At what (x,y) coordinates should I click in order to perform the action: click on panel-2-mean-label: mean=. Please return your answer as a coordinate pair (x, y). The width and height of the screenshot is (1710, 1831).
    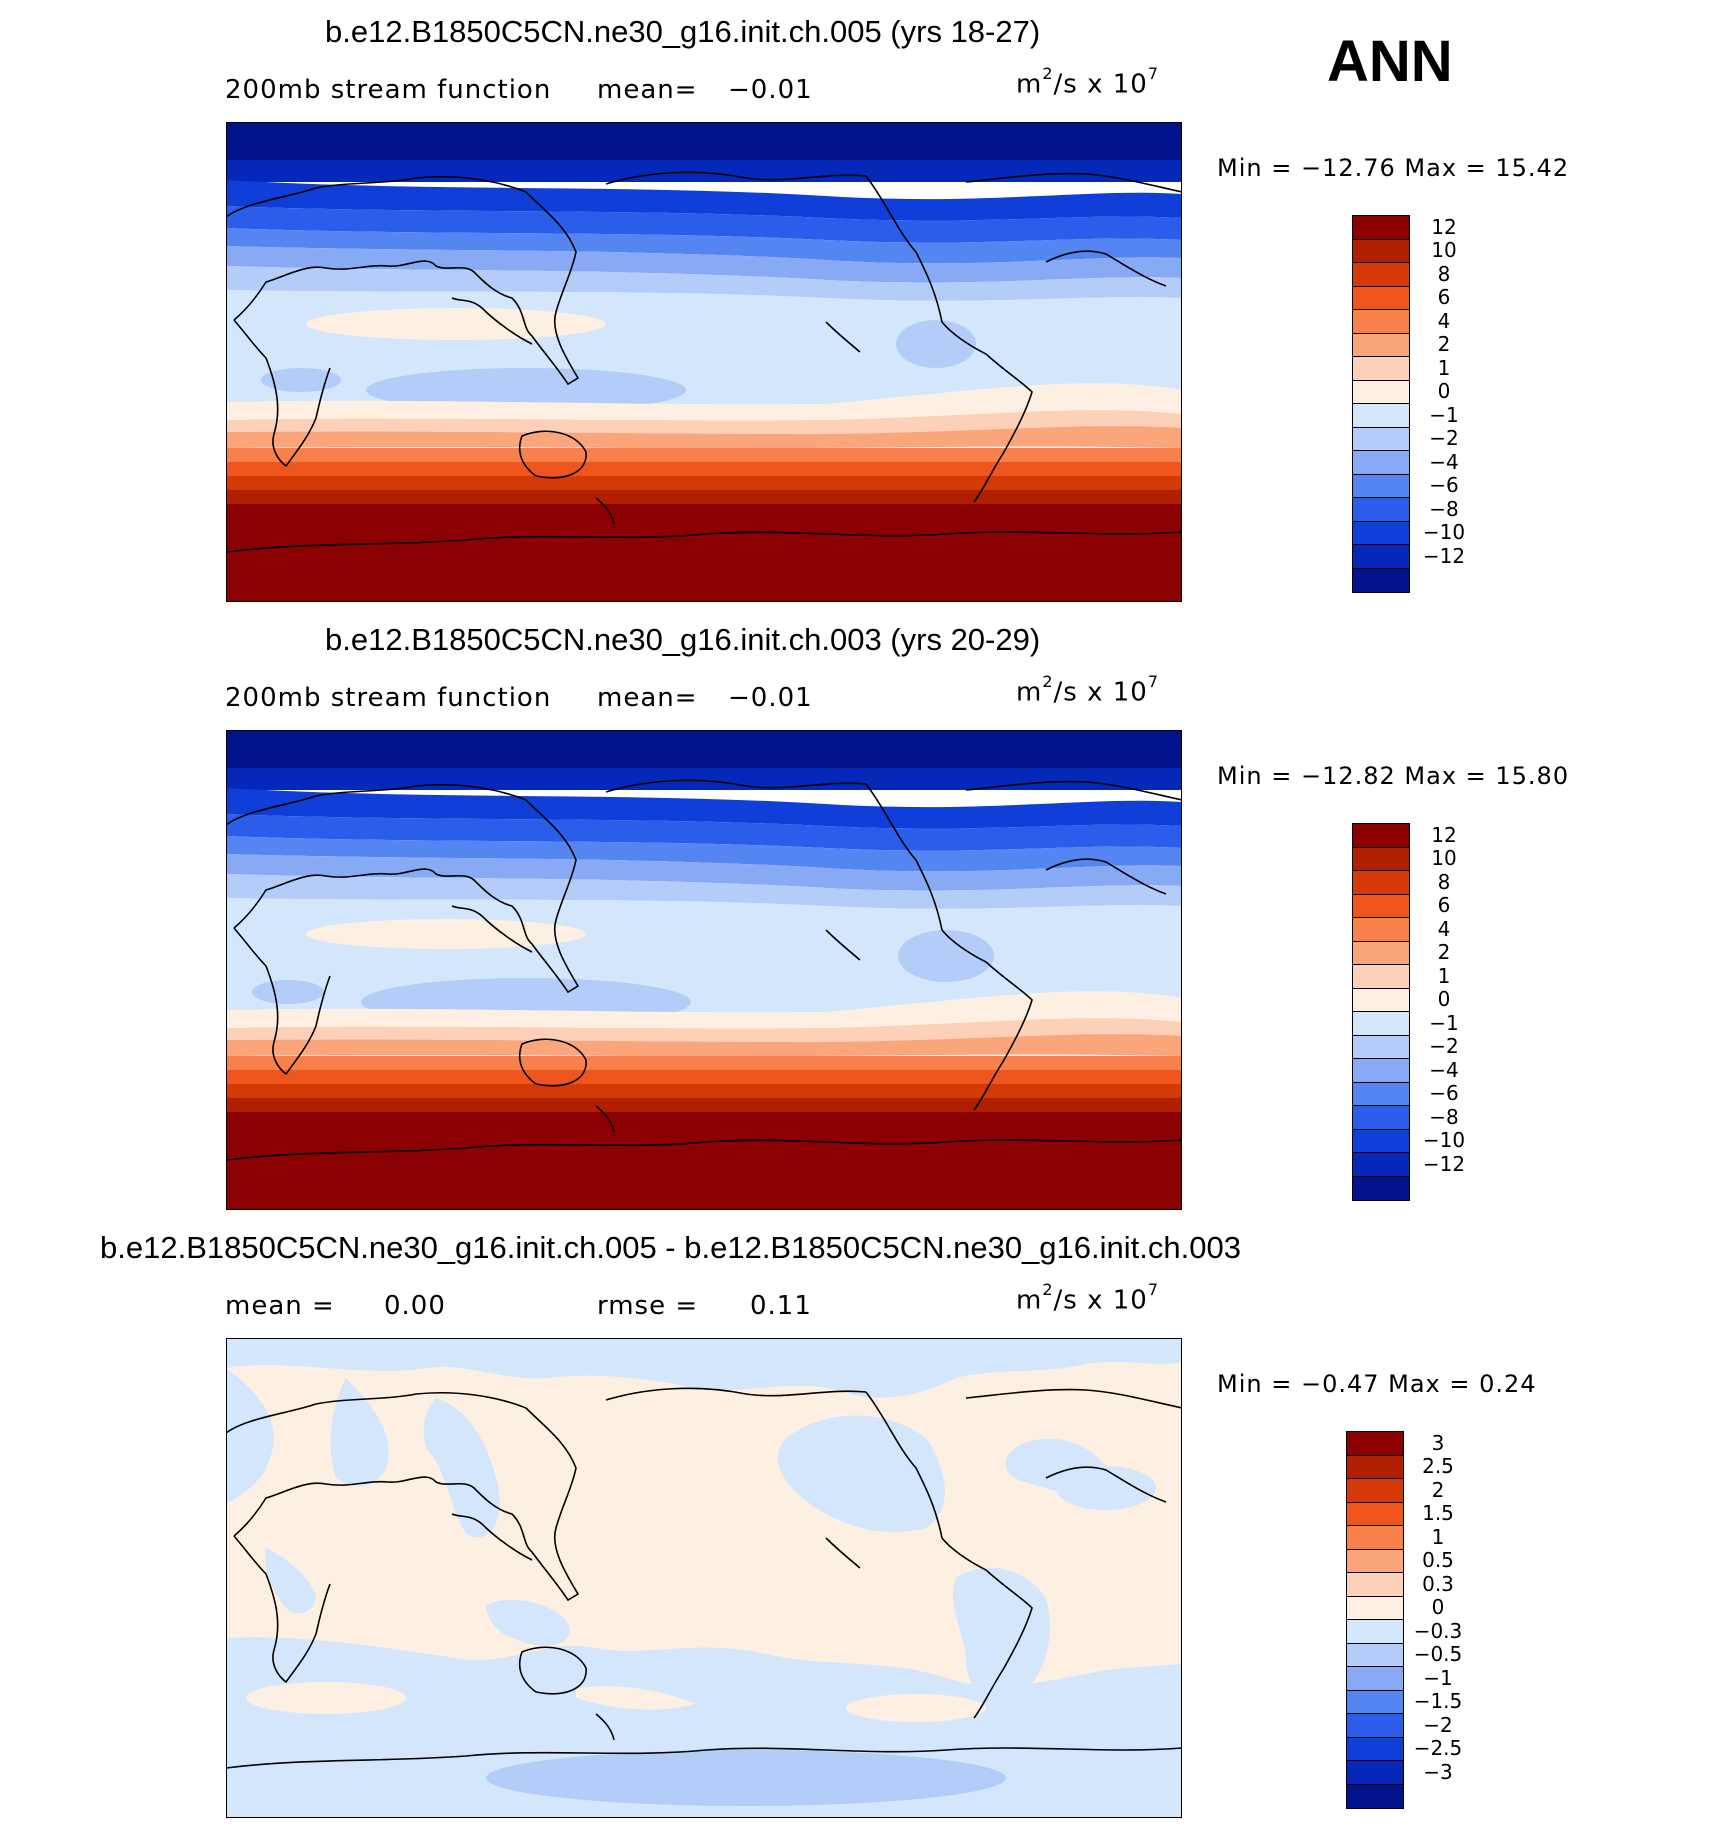
    Looking at the image, I should click on (647, 698).